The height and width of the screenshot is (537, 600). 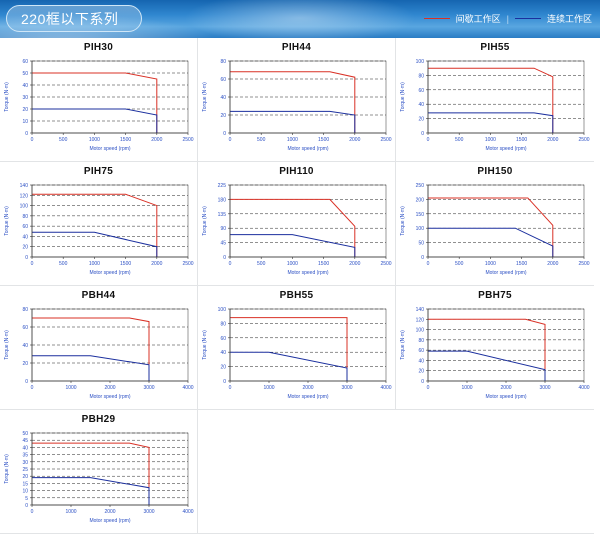 I want to click on chart-title: PIH150, so click(x=495, y=171).